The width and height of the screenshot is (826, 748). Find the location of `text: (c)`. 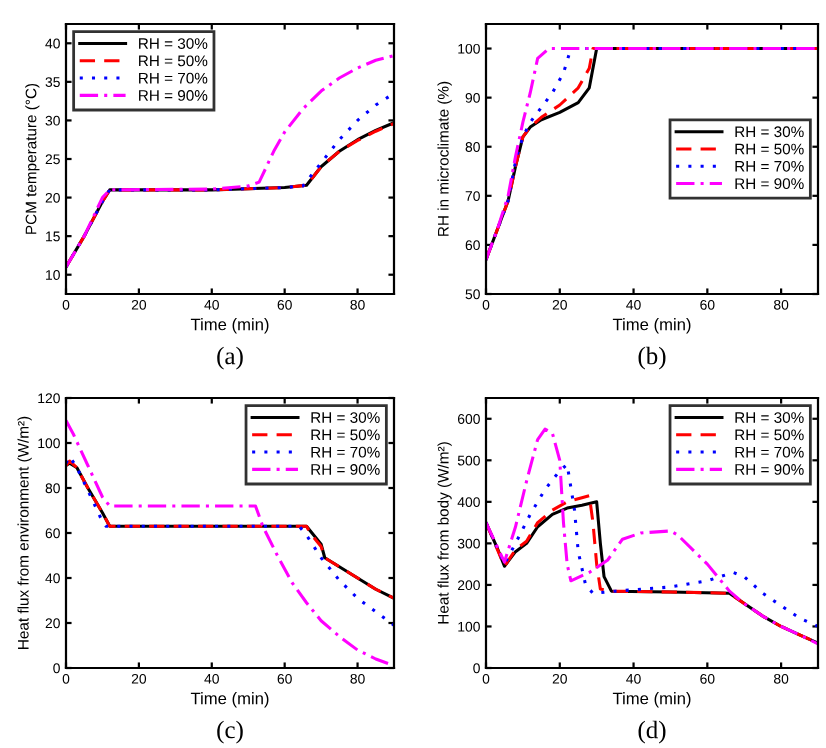

text: (c) is located at coordinates (230, 732).